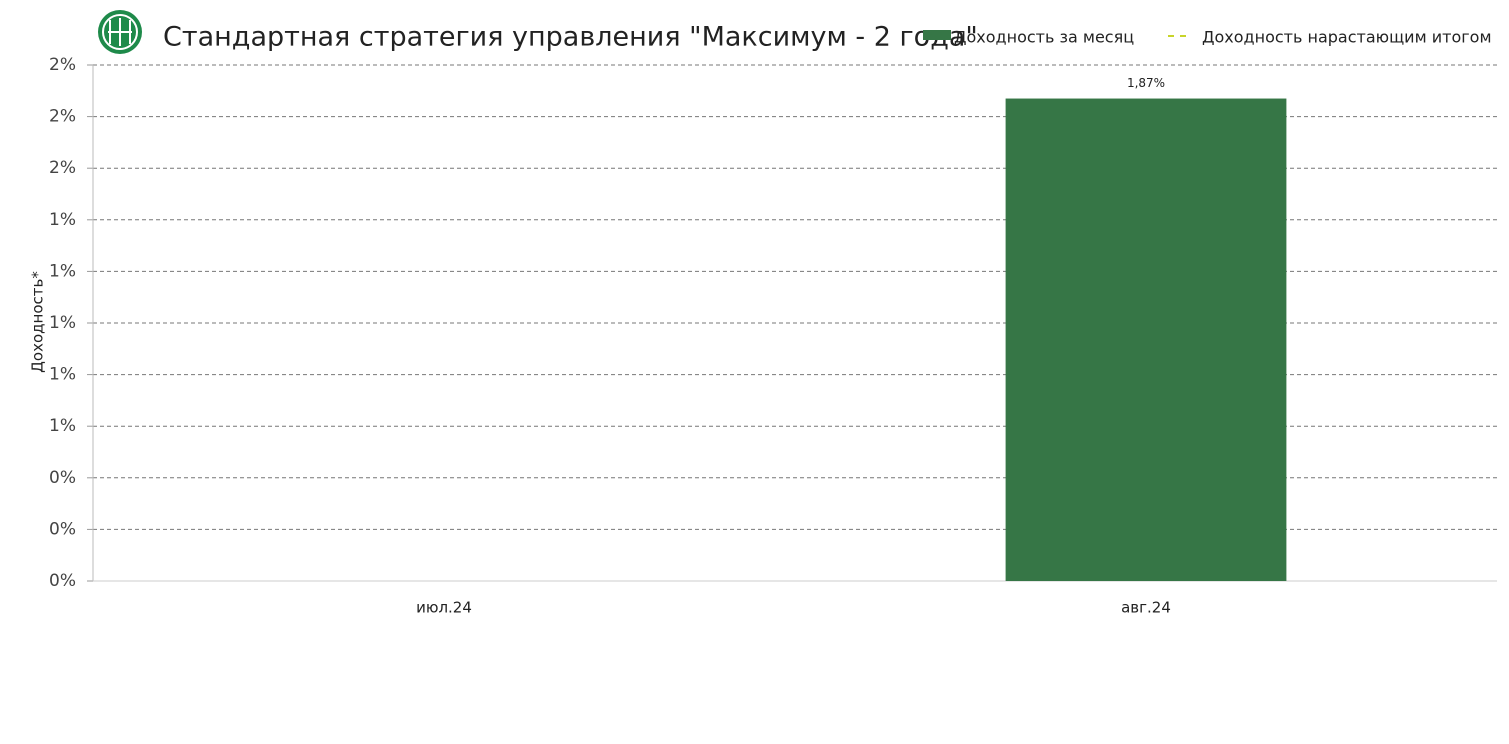 The width and height of the screenshot is (1509, 744). What do you see at coordinates (1146, 608) in the screenshot?
I see `x-tick-label: авг.24` at bounding box center [1146, 608].